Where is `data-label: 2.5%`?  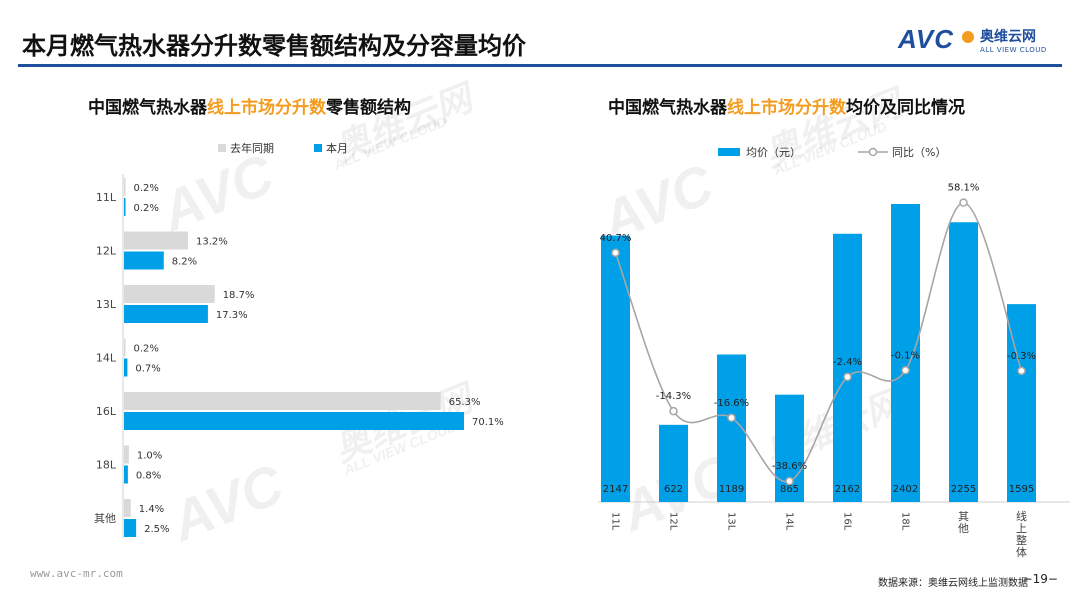 data-label: 2.5% is located at coordinates (156, 529).